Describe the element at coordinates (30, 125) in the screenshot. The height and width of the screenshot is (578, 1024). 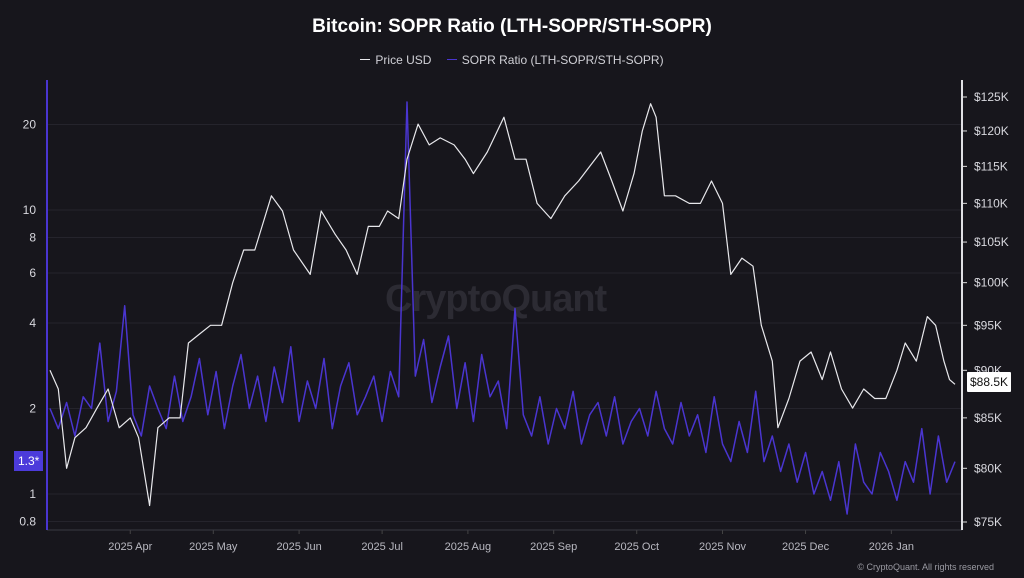
I see `left-axis-tick-label: 20` at that location.